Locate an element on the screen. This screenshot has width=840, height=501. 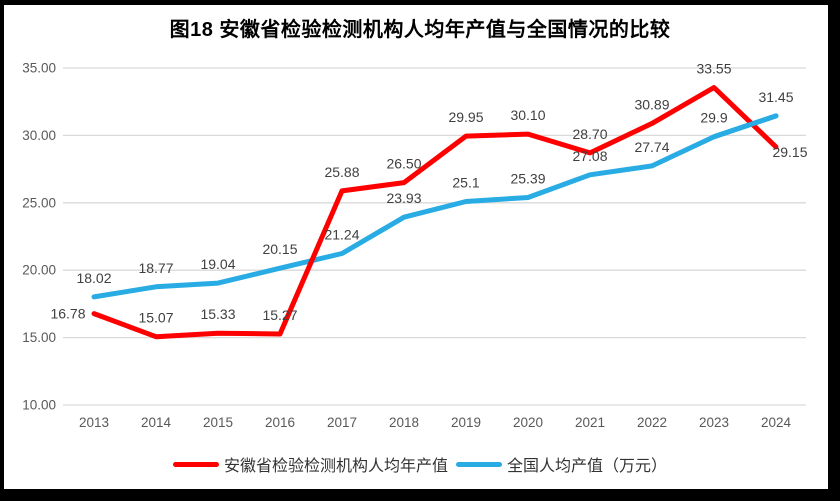
x-axis-tick-label: 2020 is located at coordinates (528, 422).